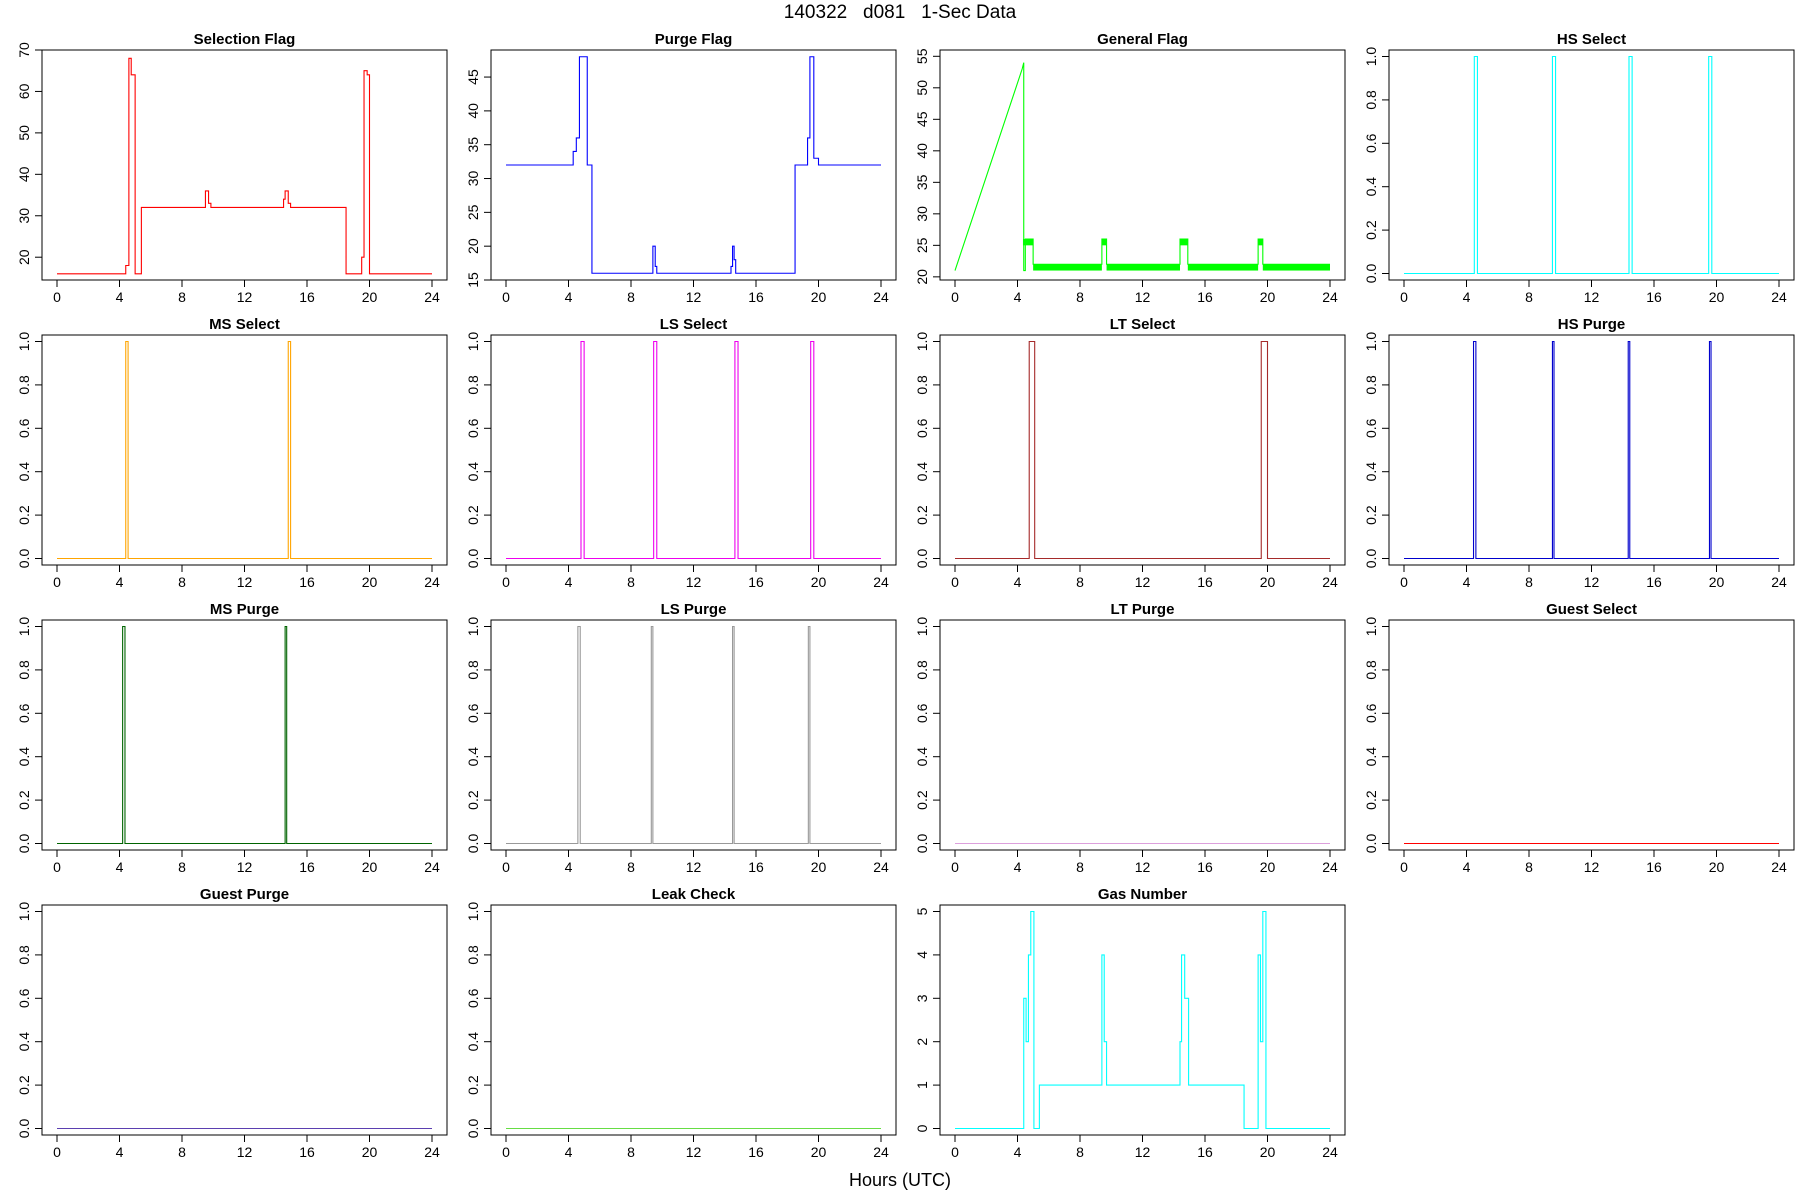 Image resolution: width=1800 pixels, height=1200 pixels. I want to click on chart-ls-select: LS Select 0 4 8 12 16 20 24 0.0 0.2 0.4 0.6 0.8 1.0, so click(681, 453).